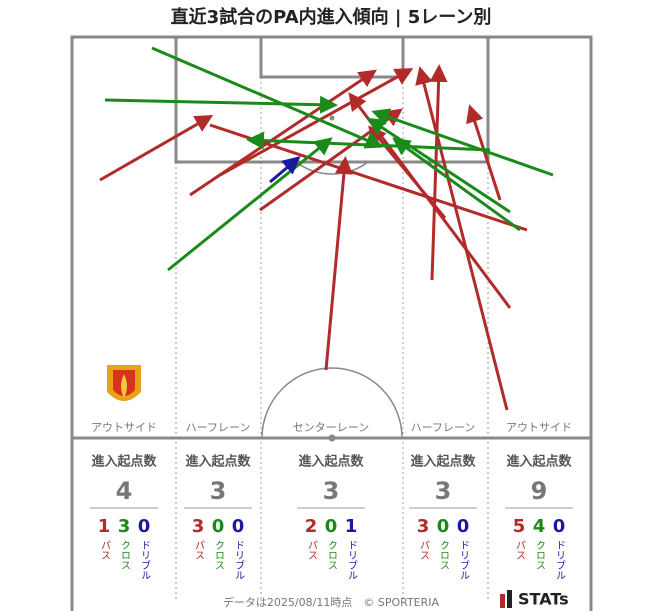 The height and width of the screenshot is (611, 663). Describe the element at coordinates (311, 526) in the screenshot. I see `pass-count: 2` at that location.